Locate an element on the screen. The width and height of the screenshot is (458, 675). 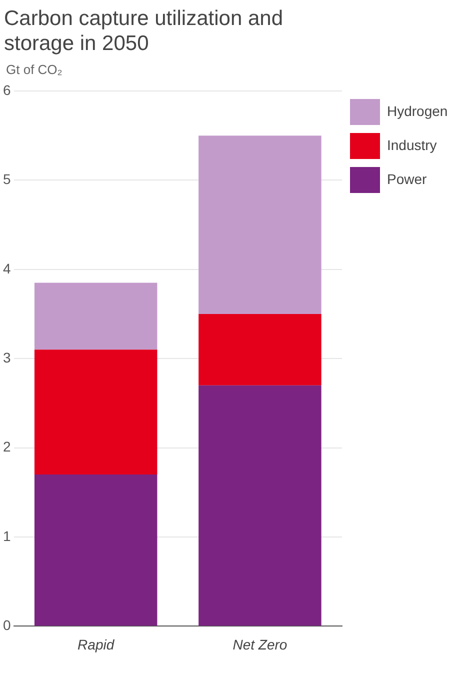
legend-label: Power is located at coordinates (407, 178).